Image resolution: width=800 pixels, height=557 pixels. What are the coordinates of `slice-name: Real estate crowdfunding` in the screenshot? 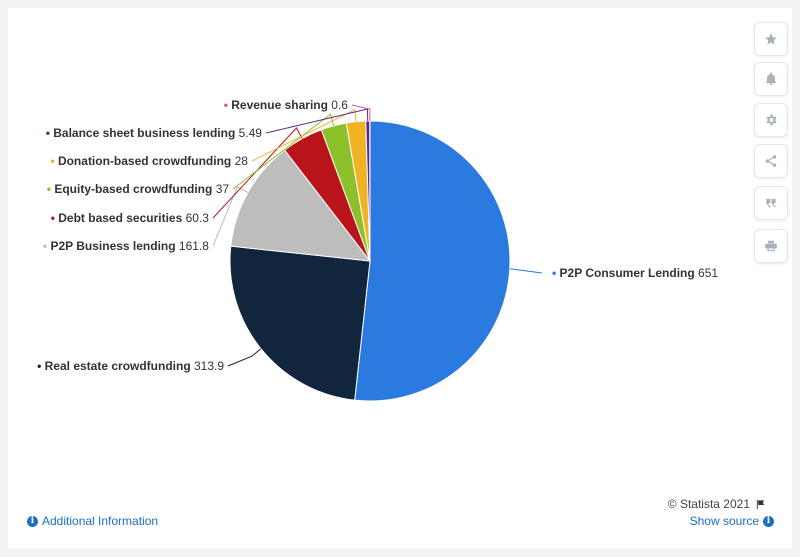 It's located at (119, 366).